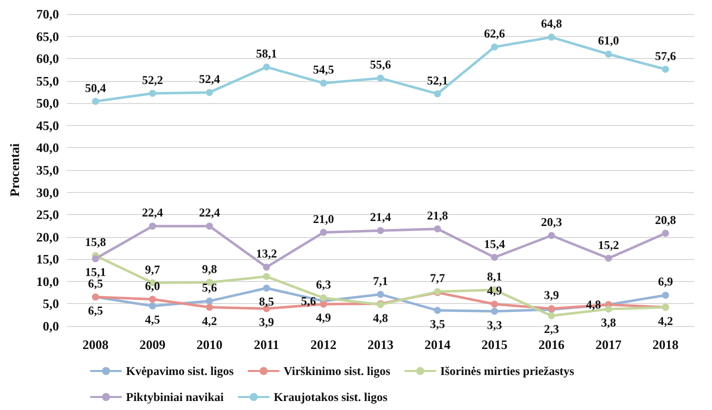  What do you see at coordinates (665, 219) in the screenshot?
I see `data-label: 20,8` at bounding box center [665, 219].